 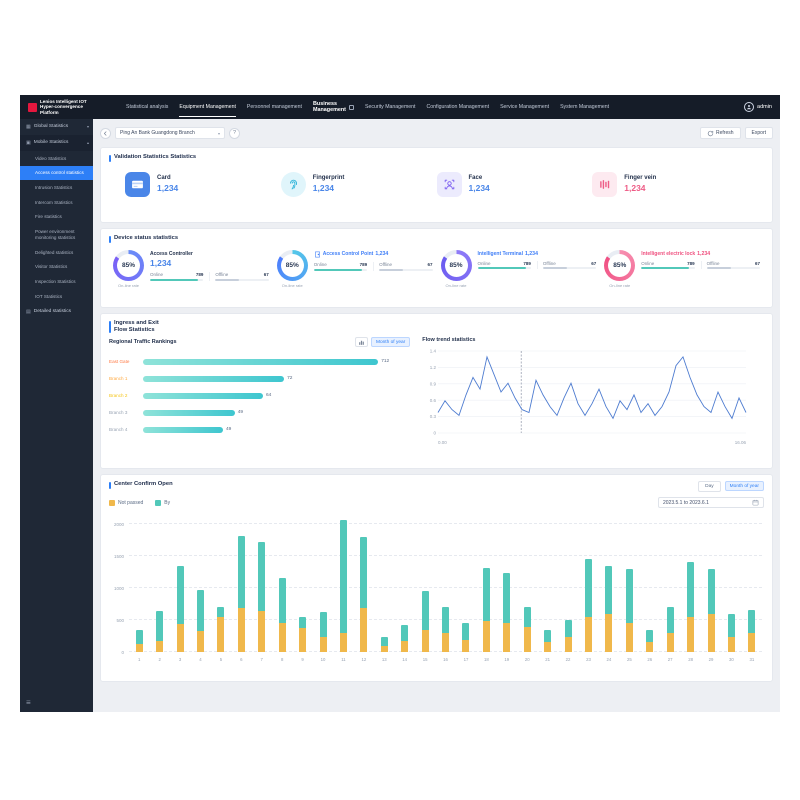 I want to click on sidebar-item-intercom-statistics: Intercom Statistics, so click(x=54, y=202).